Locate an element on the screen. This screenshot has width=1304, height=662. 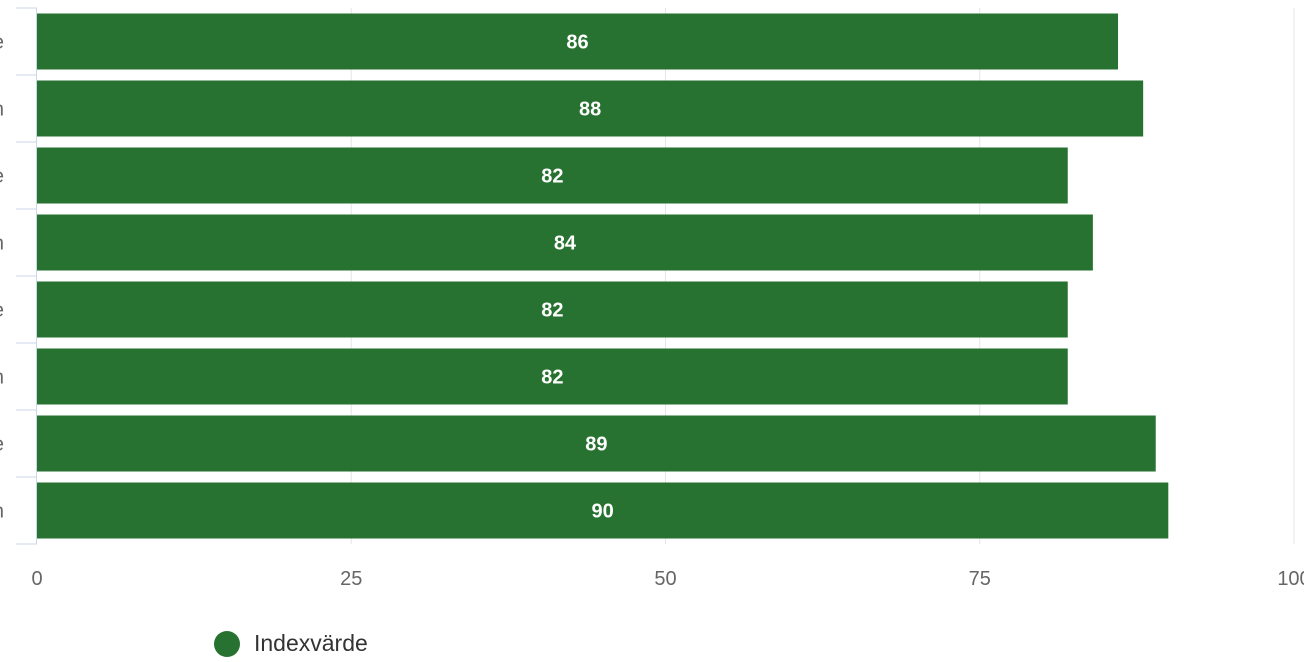
bar-value-label: 90 is located at coordinates (603, 512).